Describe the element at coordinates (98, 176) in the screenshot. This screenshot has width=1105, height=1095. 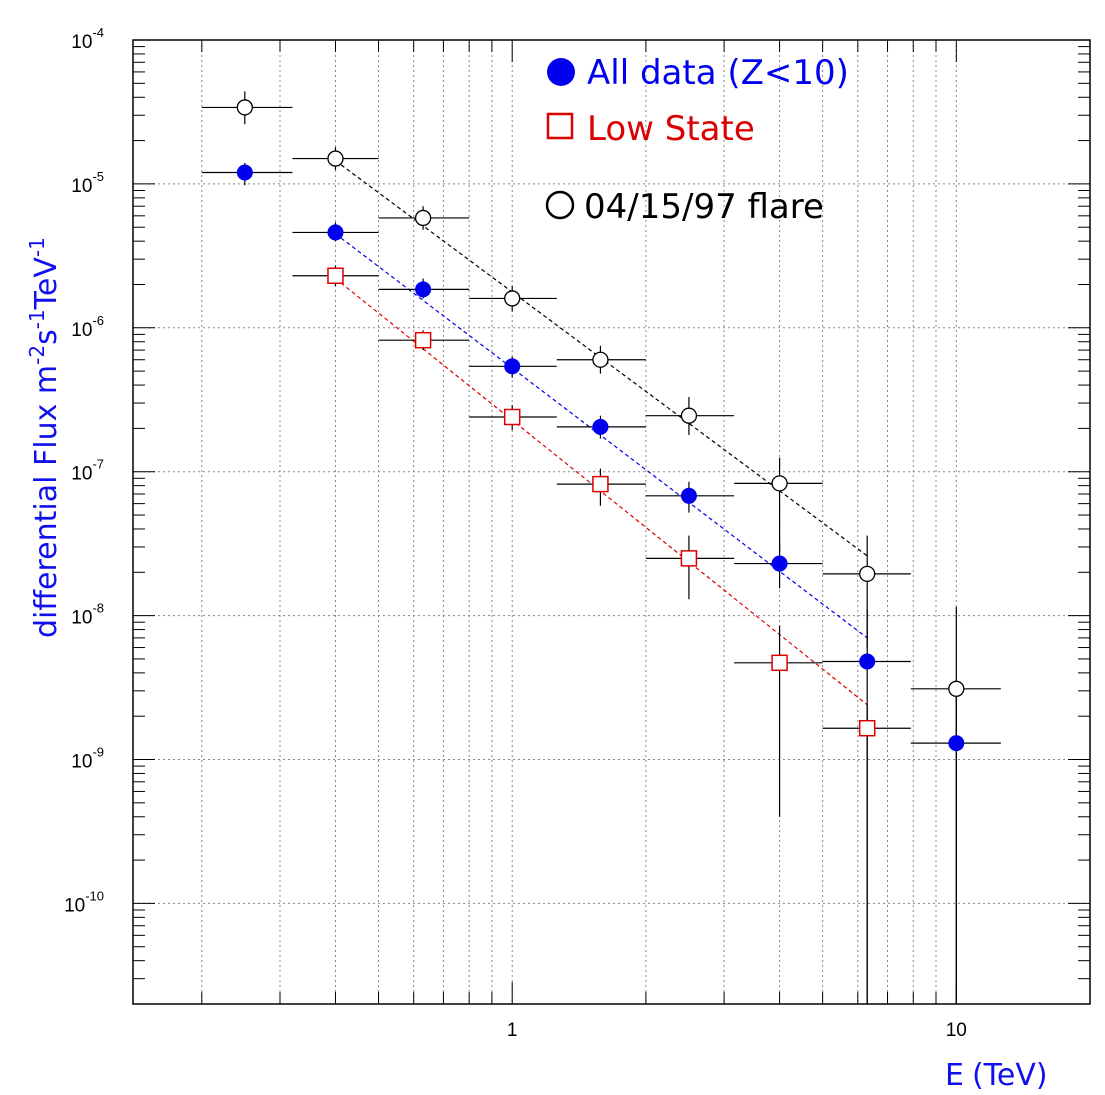
I see `y-tick-label-exponent: -5` at that location.